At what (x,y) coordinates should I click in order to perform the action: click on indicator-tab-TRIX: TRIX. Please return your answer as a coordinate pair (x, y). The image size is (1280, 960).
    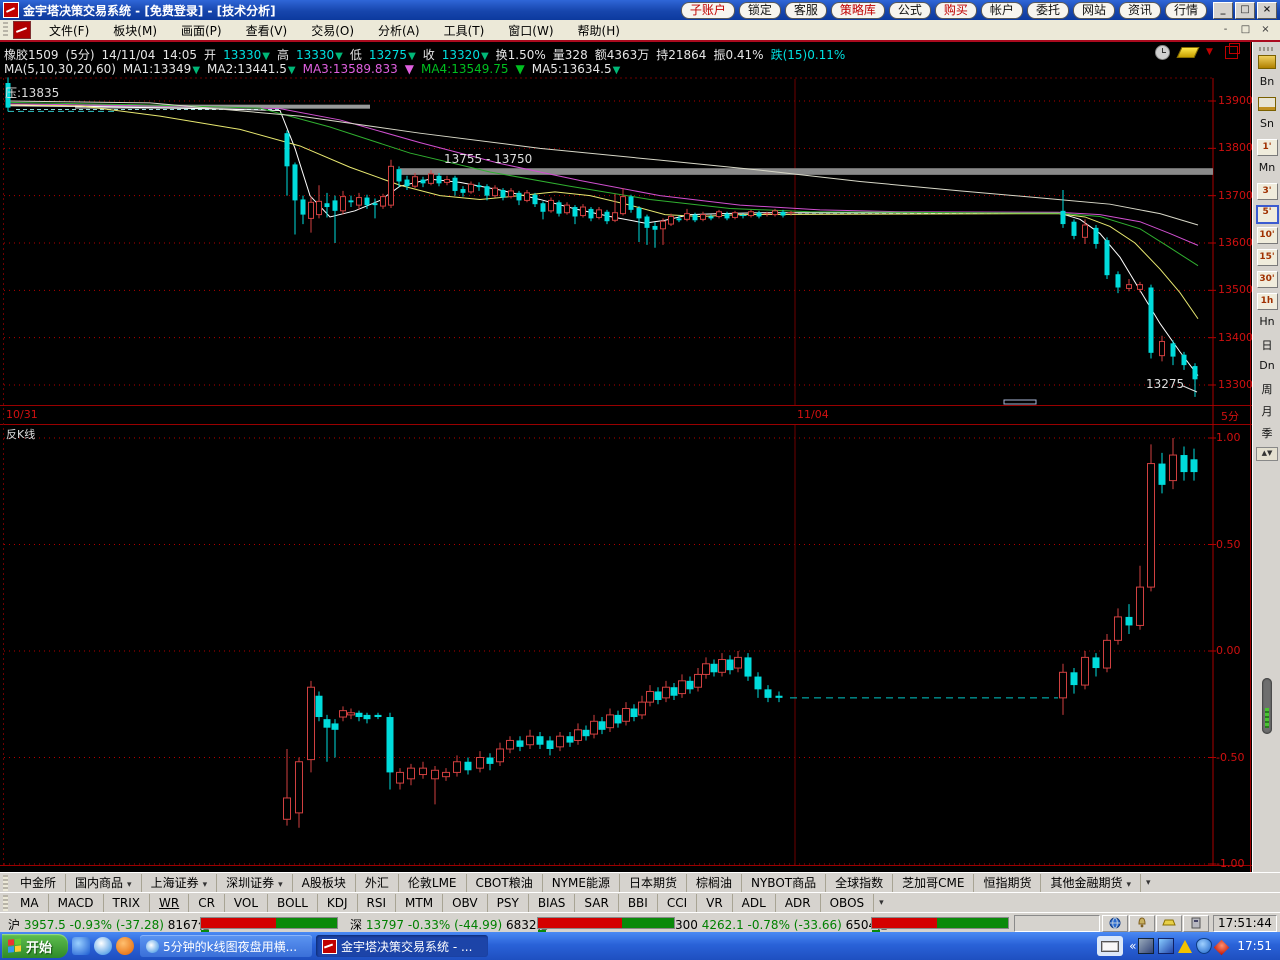
    Looking at the image, I should click on (127, 902).